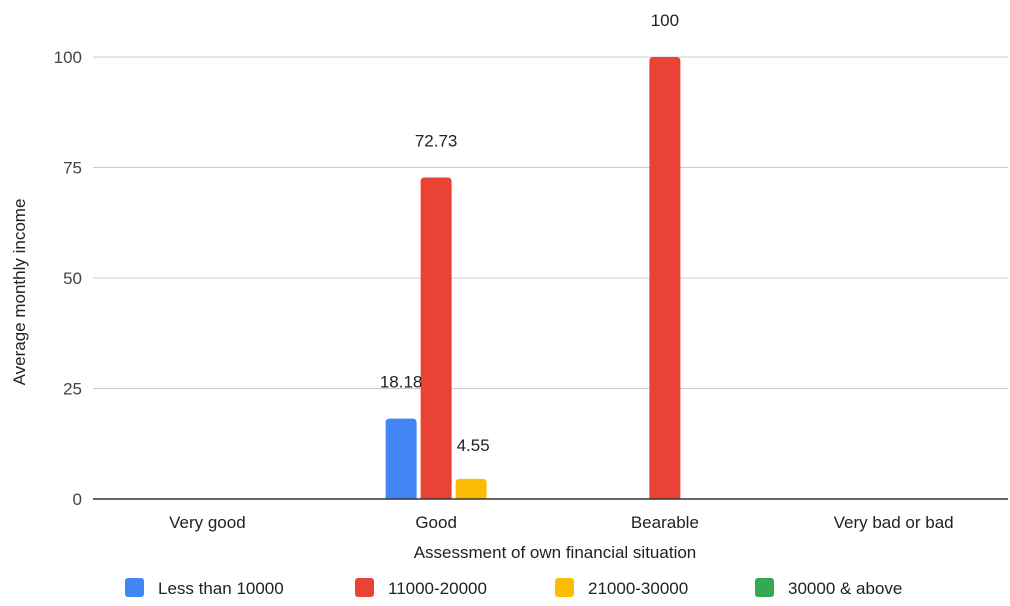  Describe the element at coordinates (665, 20) in the screenshot. I see `data-label: 100` at that location.